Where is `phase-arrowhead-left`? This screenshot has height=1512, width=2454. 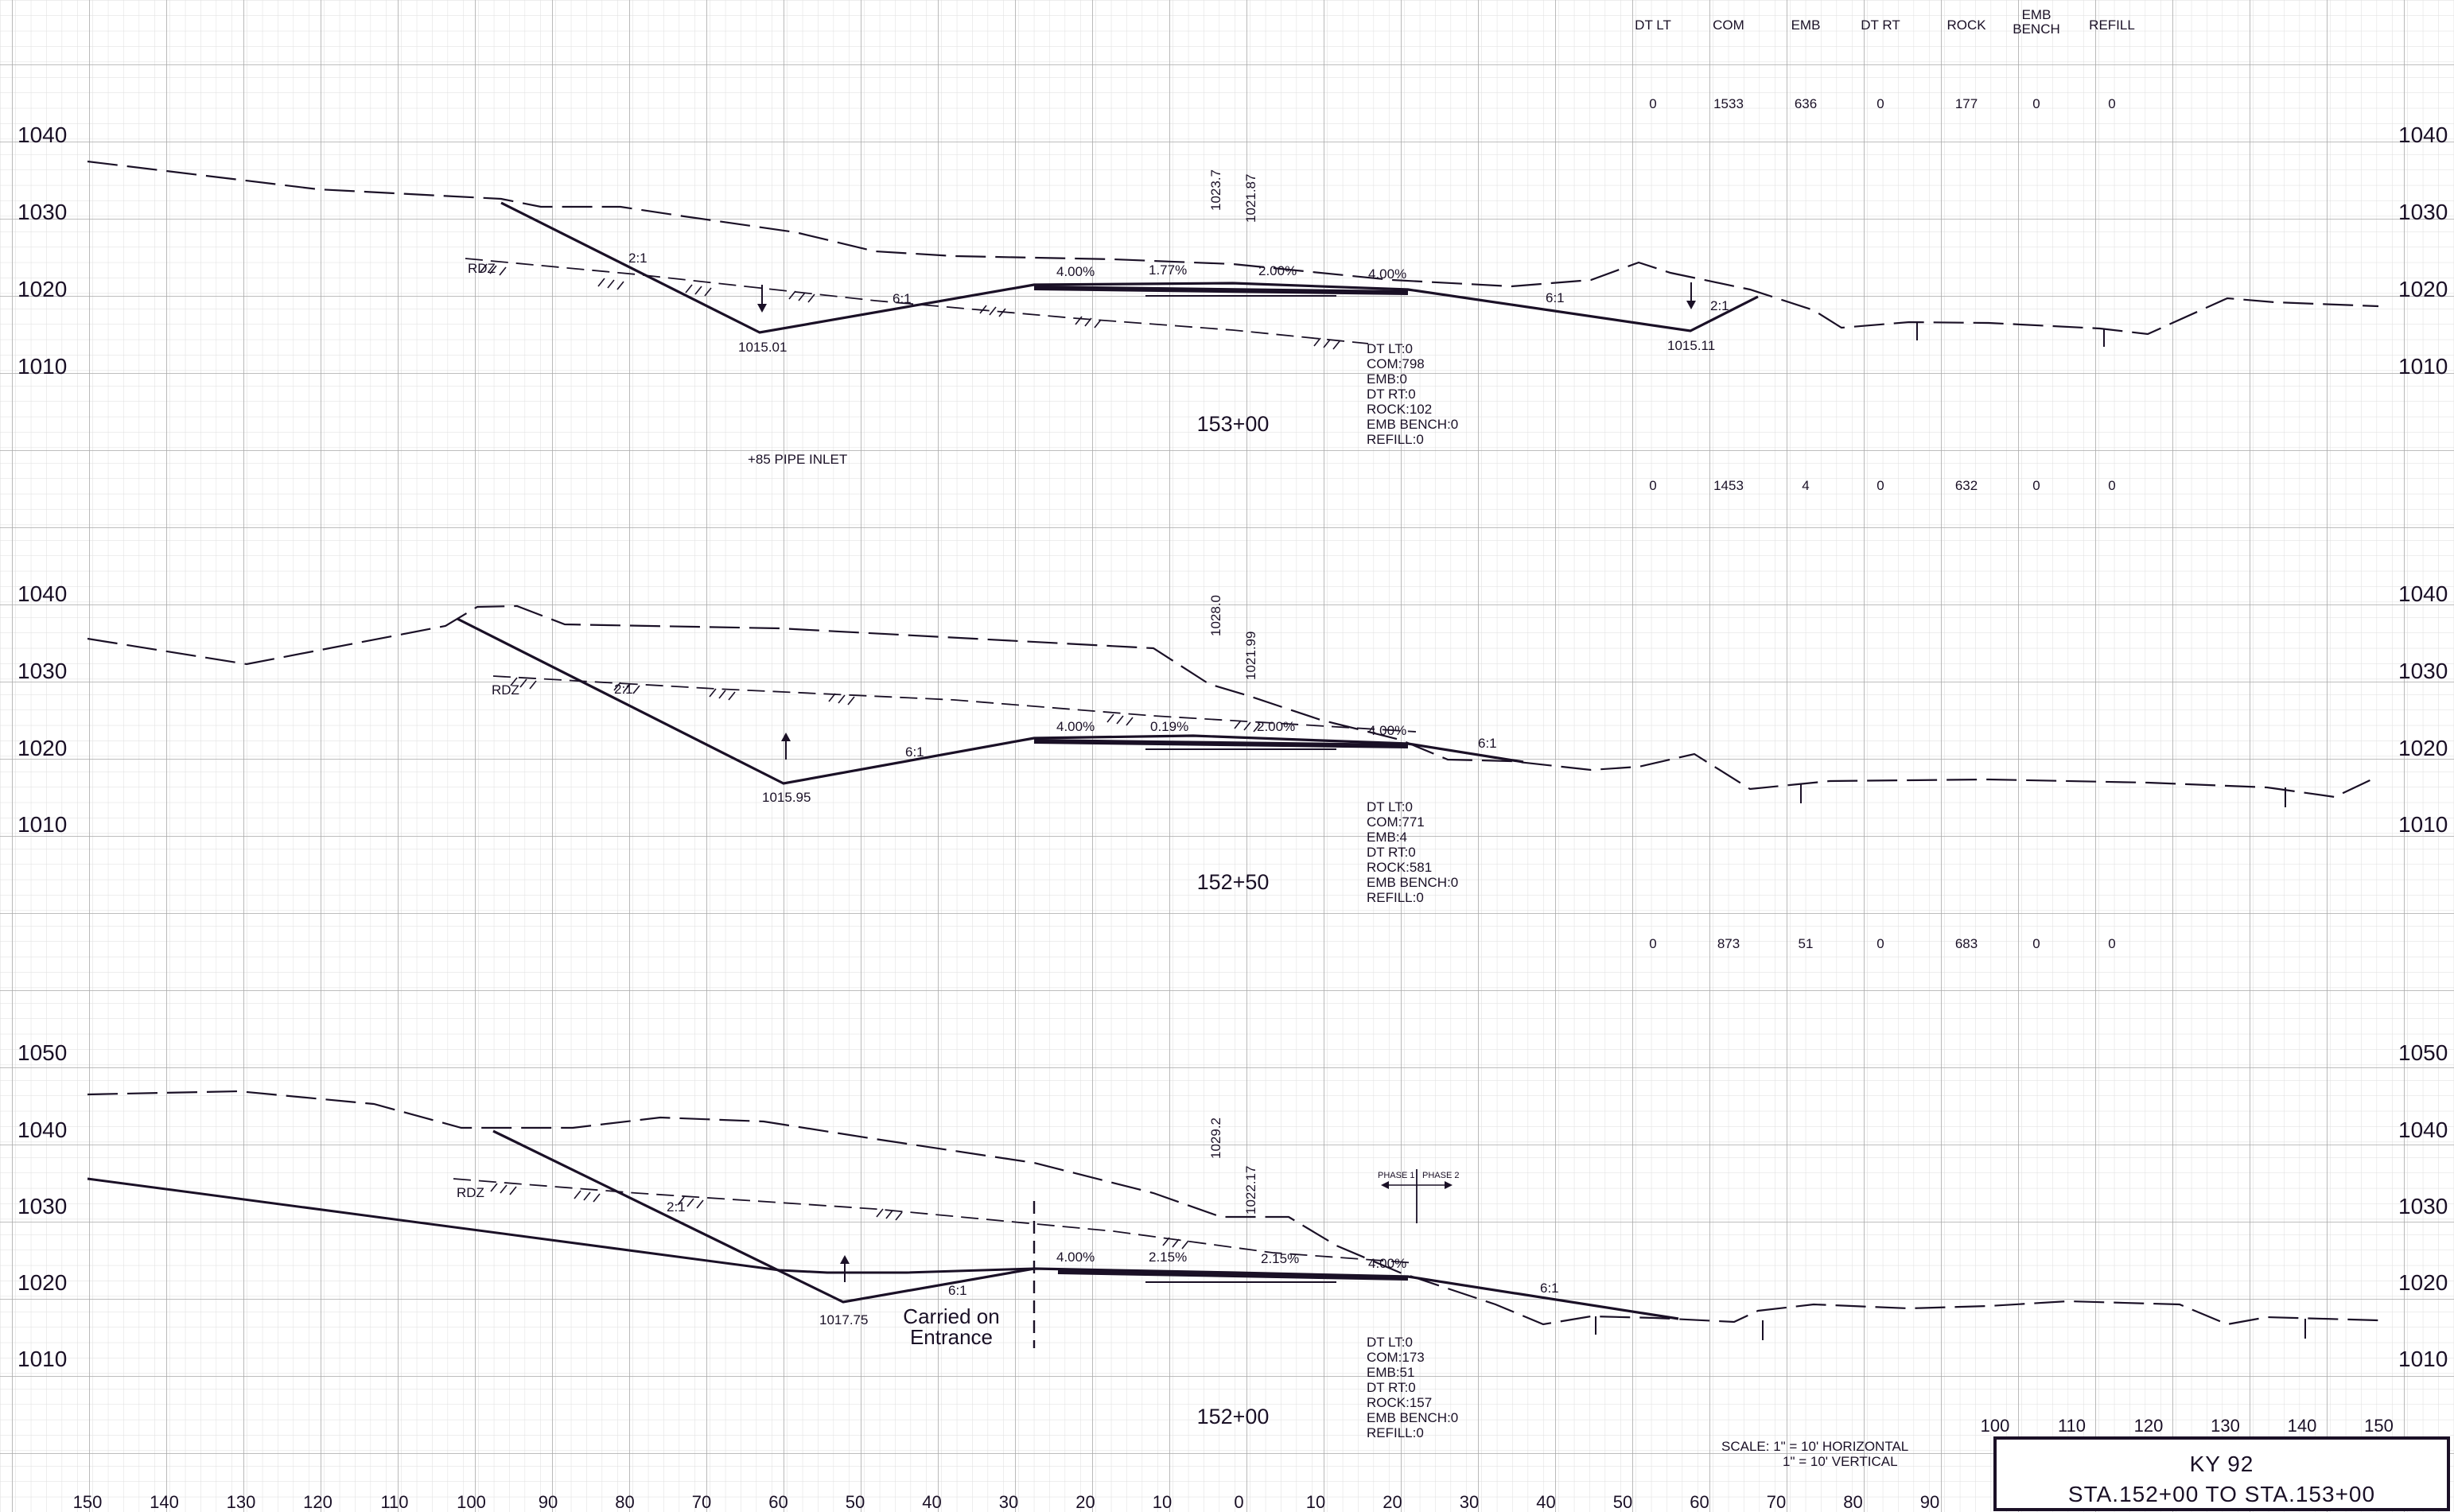
phase-arrowhead-left is located at coordinates (1385, 1185).